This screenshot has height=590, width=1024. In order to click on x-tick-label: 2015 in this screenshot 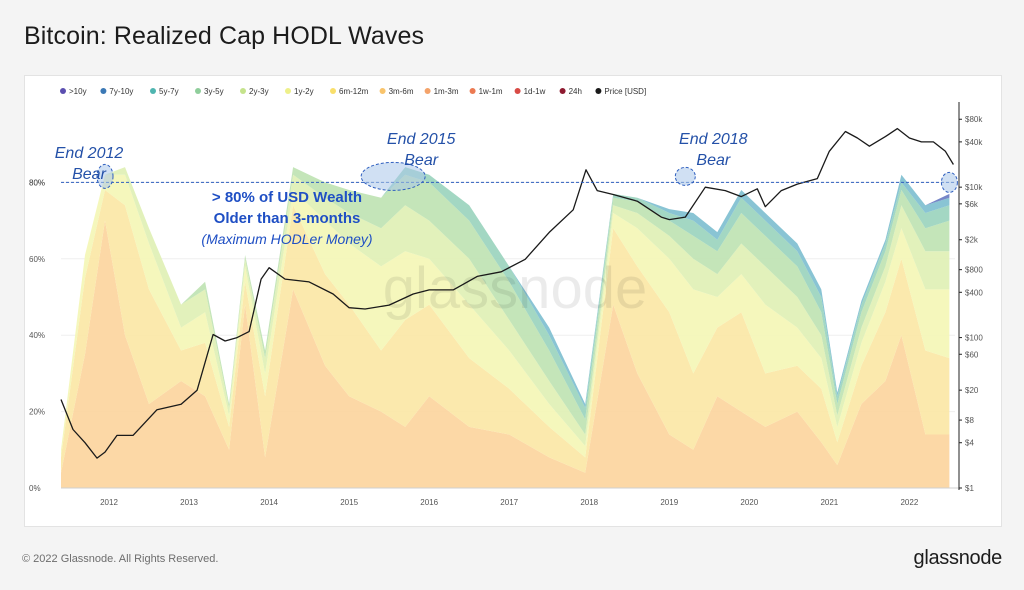, I will do `click(349, 502)`.